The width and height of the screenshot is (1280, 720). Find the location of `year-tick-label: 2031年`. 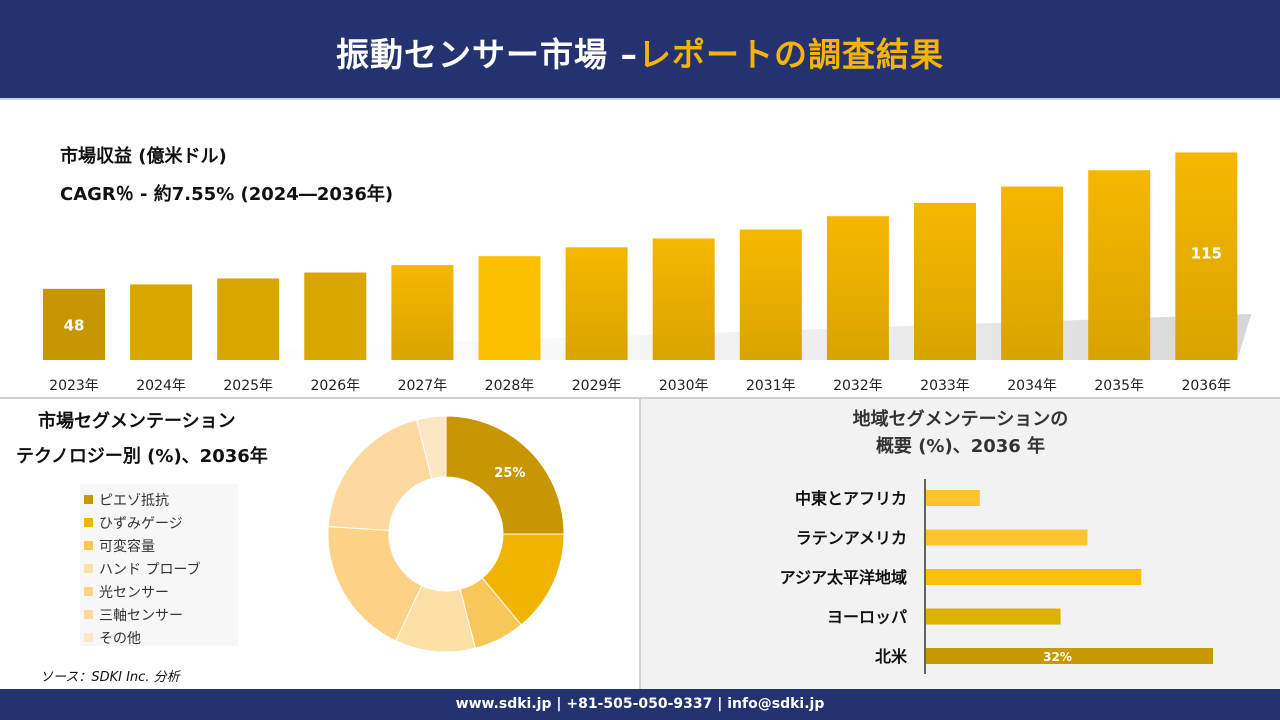

year-tick-label: 2031年 is located at coordinates (771, 386).